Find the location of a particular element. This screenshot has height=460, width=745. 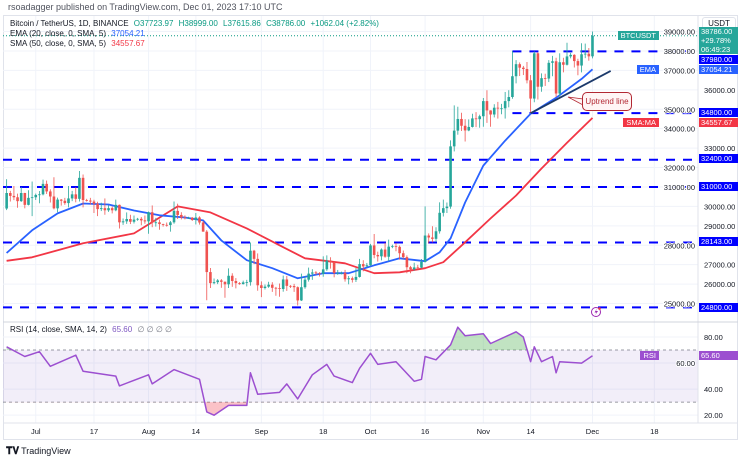

tradingview-logo: 𝐓𝐕 TradingView is located at coordinates (38, 451).